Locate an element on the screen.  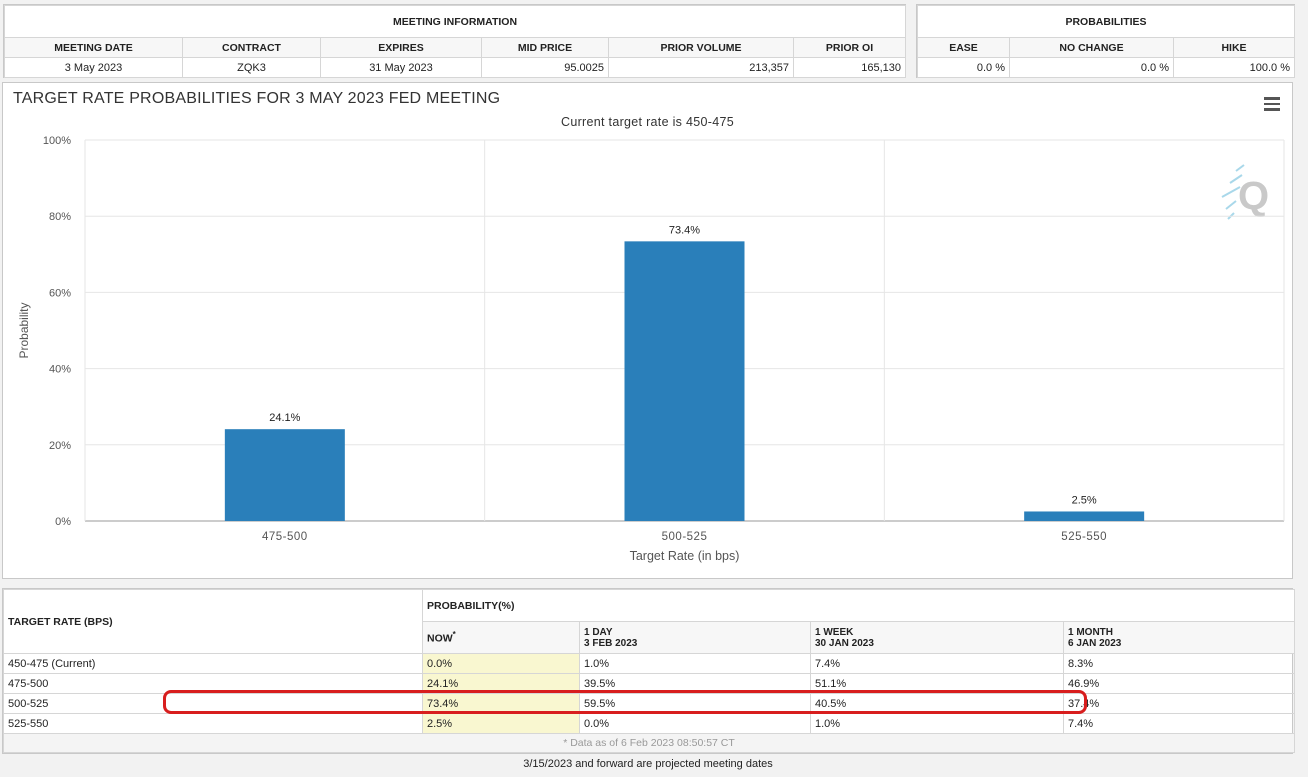
chart-menu-icon is located at coordinates (1272, 104).